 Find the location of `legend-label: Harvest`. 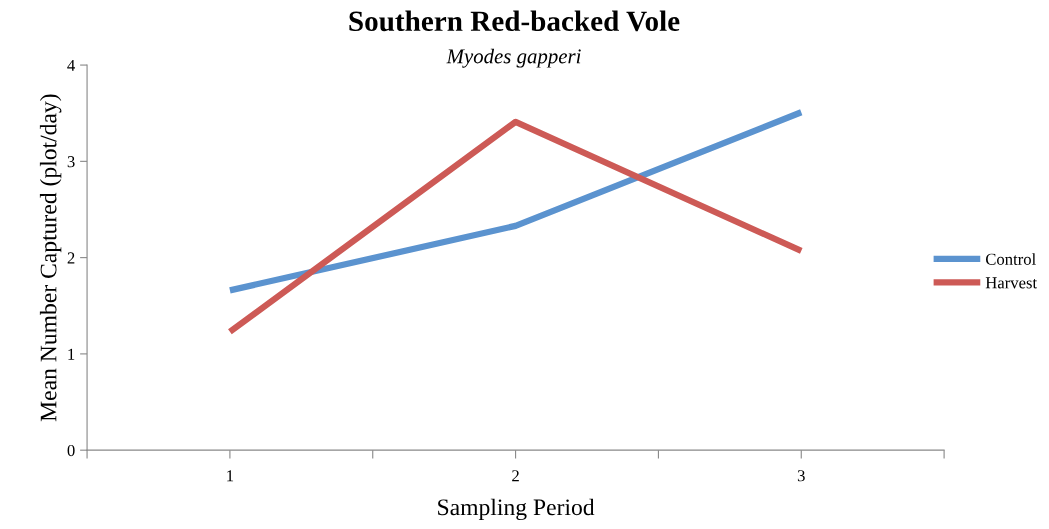

legend-label: Harvest is located at coordinates (1011, 283).